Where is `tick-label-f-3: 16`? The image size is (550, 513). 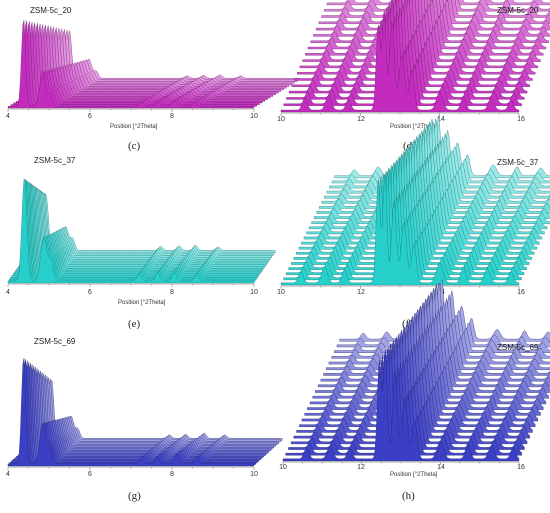 tick-label-f-3: 16 is located at coordinates (521, 292).